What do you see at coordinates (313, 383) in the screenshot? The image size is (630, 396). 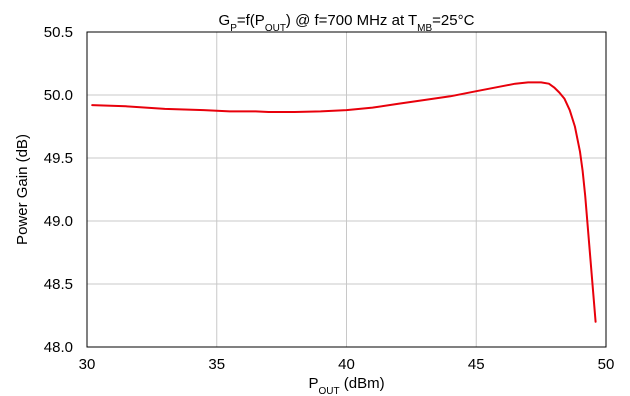 I see `text-part: P` at bounding box center [313, 383].